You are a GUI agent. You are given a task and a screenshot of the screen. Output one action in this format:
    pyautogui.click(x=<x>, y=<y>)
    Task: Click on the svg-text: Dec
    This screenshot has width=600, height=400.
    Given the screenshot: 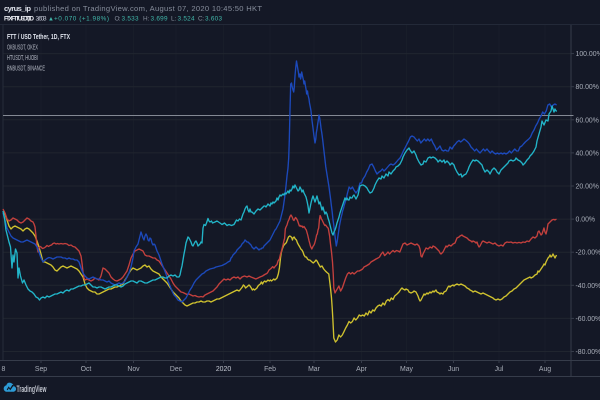 What is the action you would take?
    pyautogui.click(x=176, y=369)
    